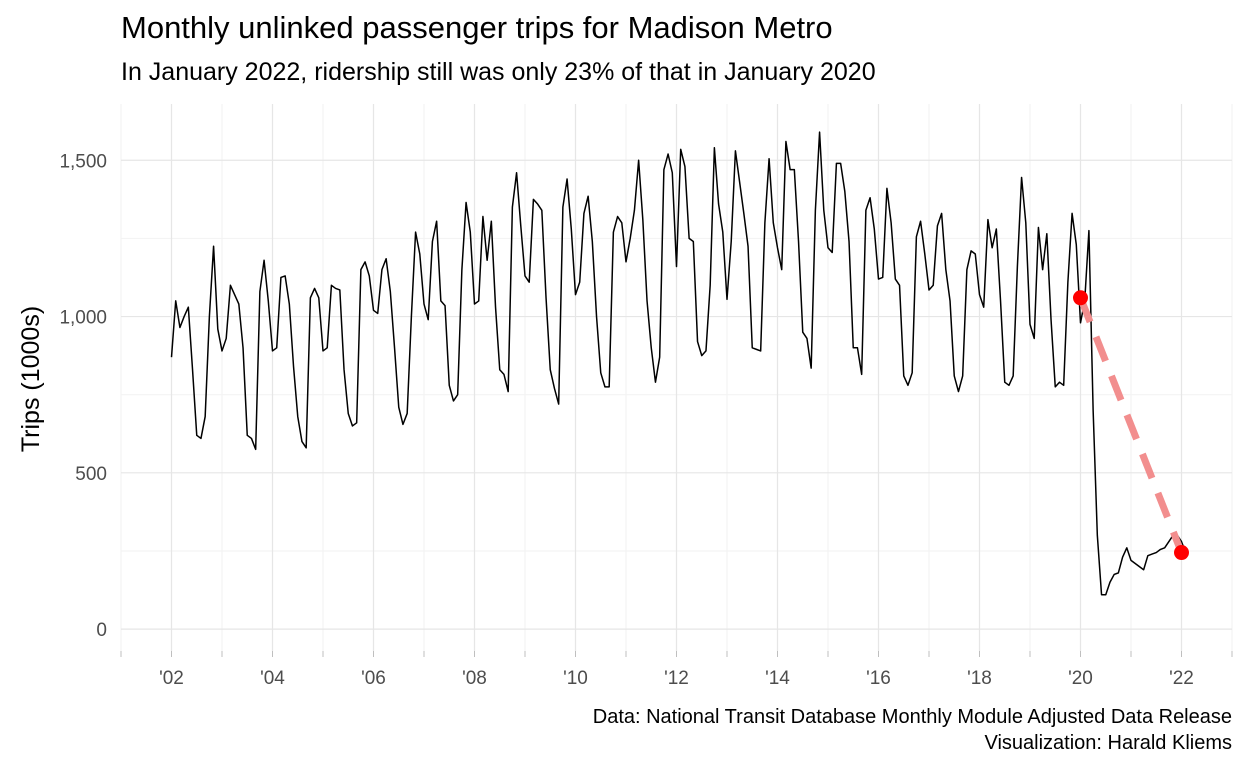 Image resolution: width=1248 pixels, height=768 pixels. Describe the element at coordinates (1080, 678) in the screenshot. I see `x-tick-label: '20` at that location.